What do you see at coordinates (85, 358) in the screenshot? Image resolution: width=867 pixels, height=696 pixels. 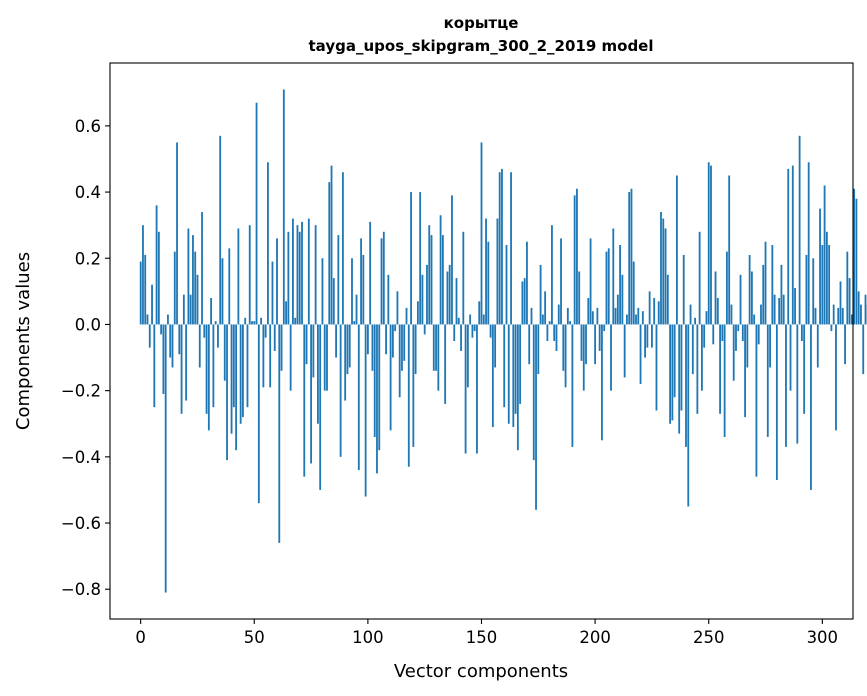 I see `y-axis-ticks: −0.8 −0.6 −0.4 −0.2 0.0 0.2 0.4 0.6` at bounding box center [85, 358].